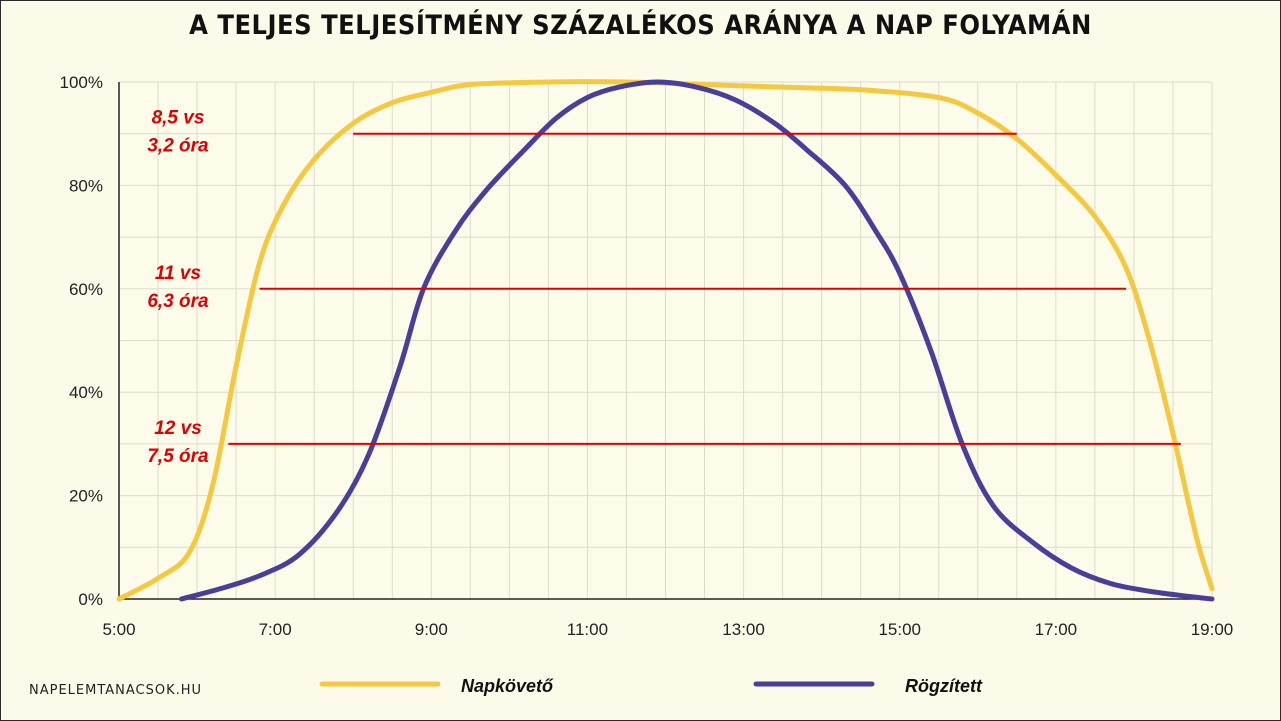 The width and height of the screenshot is (1281, 721). I want to click on annotation-label: 7,5 óra, so click(178, 456).